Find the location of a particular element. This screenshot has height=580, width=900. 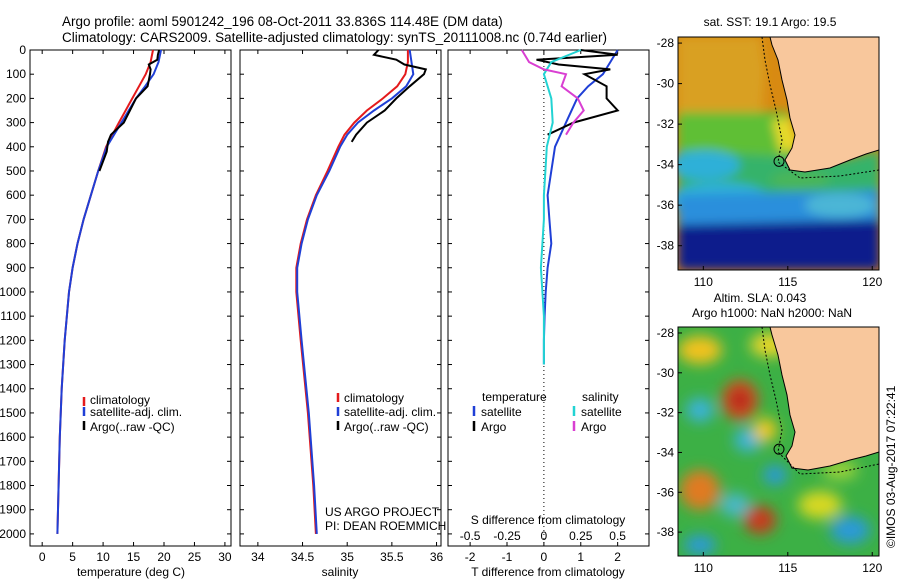

y-tick-label: 900 is located at coordinates (16, 268).